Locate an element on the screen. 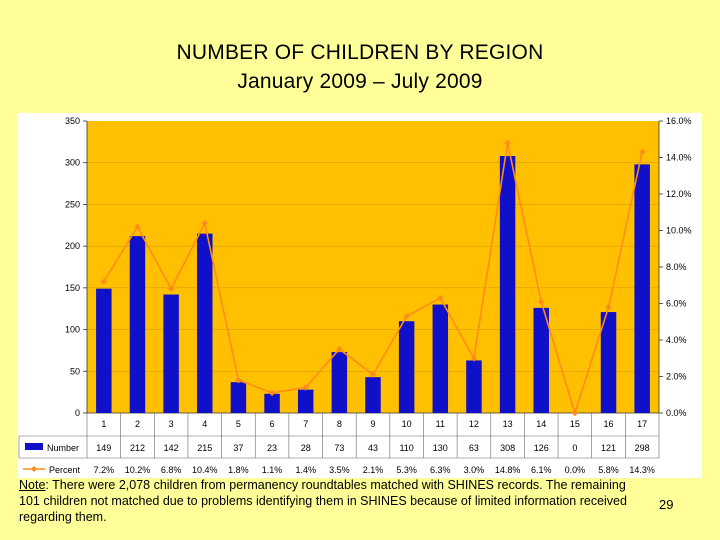  table-value-number: 28 is located at coordinates (306, 448).